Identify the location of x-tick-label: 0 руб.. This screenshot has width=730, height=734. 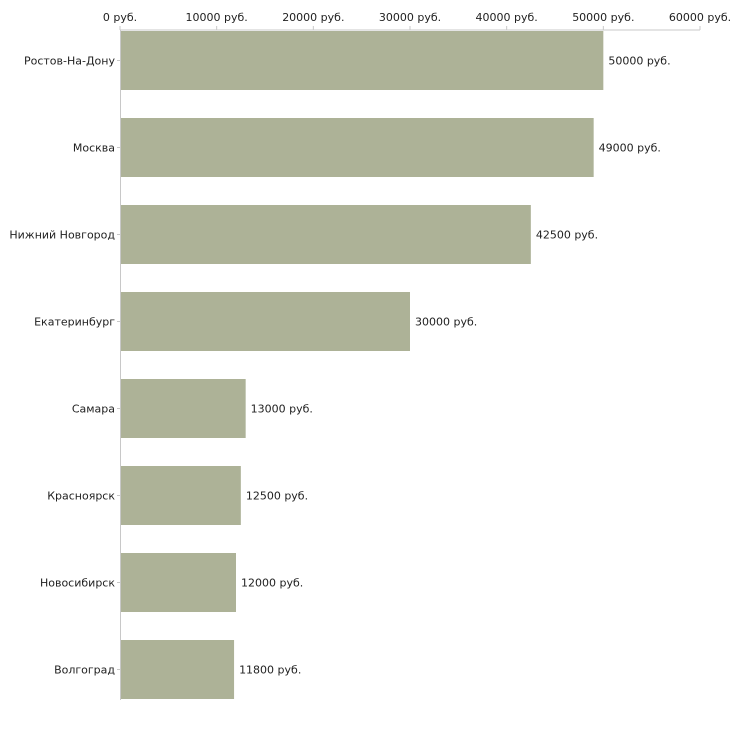
(120, 17).